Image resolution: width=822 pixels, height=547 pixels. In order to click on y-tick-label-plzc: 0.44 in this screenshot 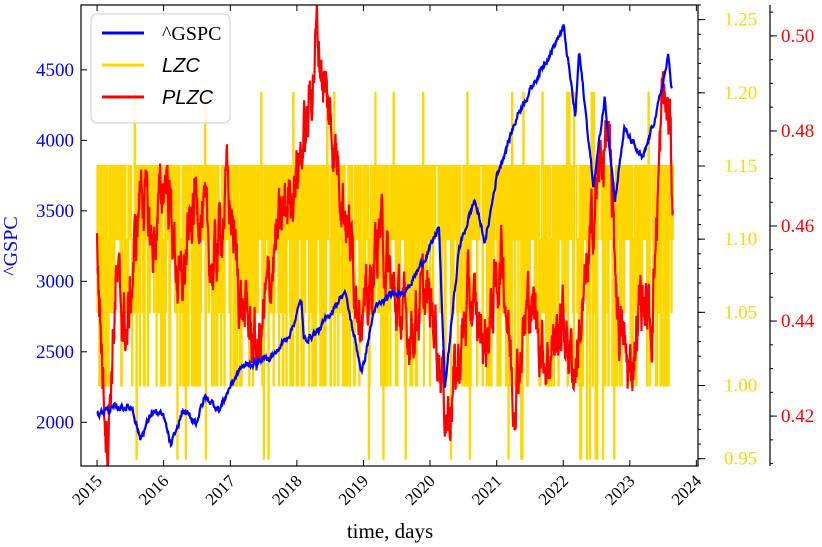, I will do `click(798, 321)`.